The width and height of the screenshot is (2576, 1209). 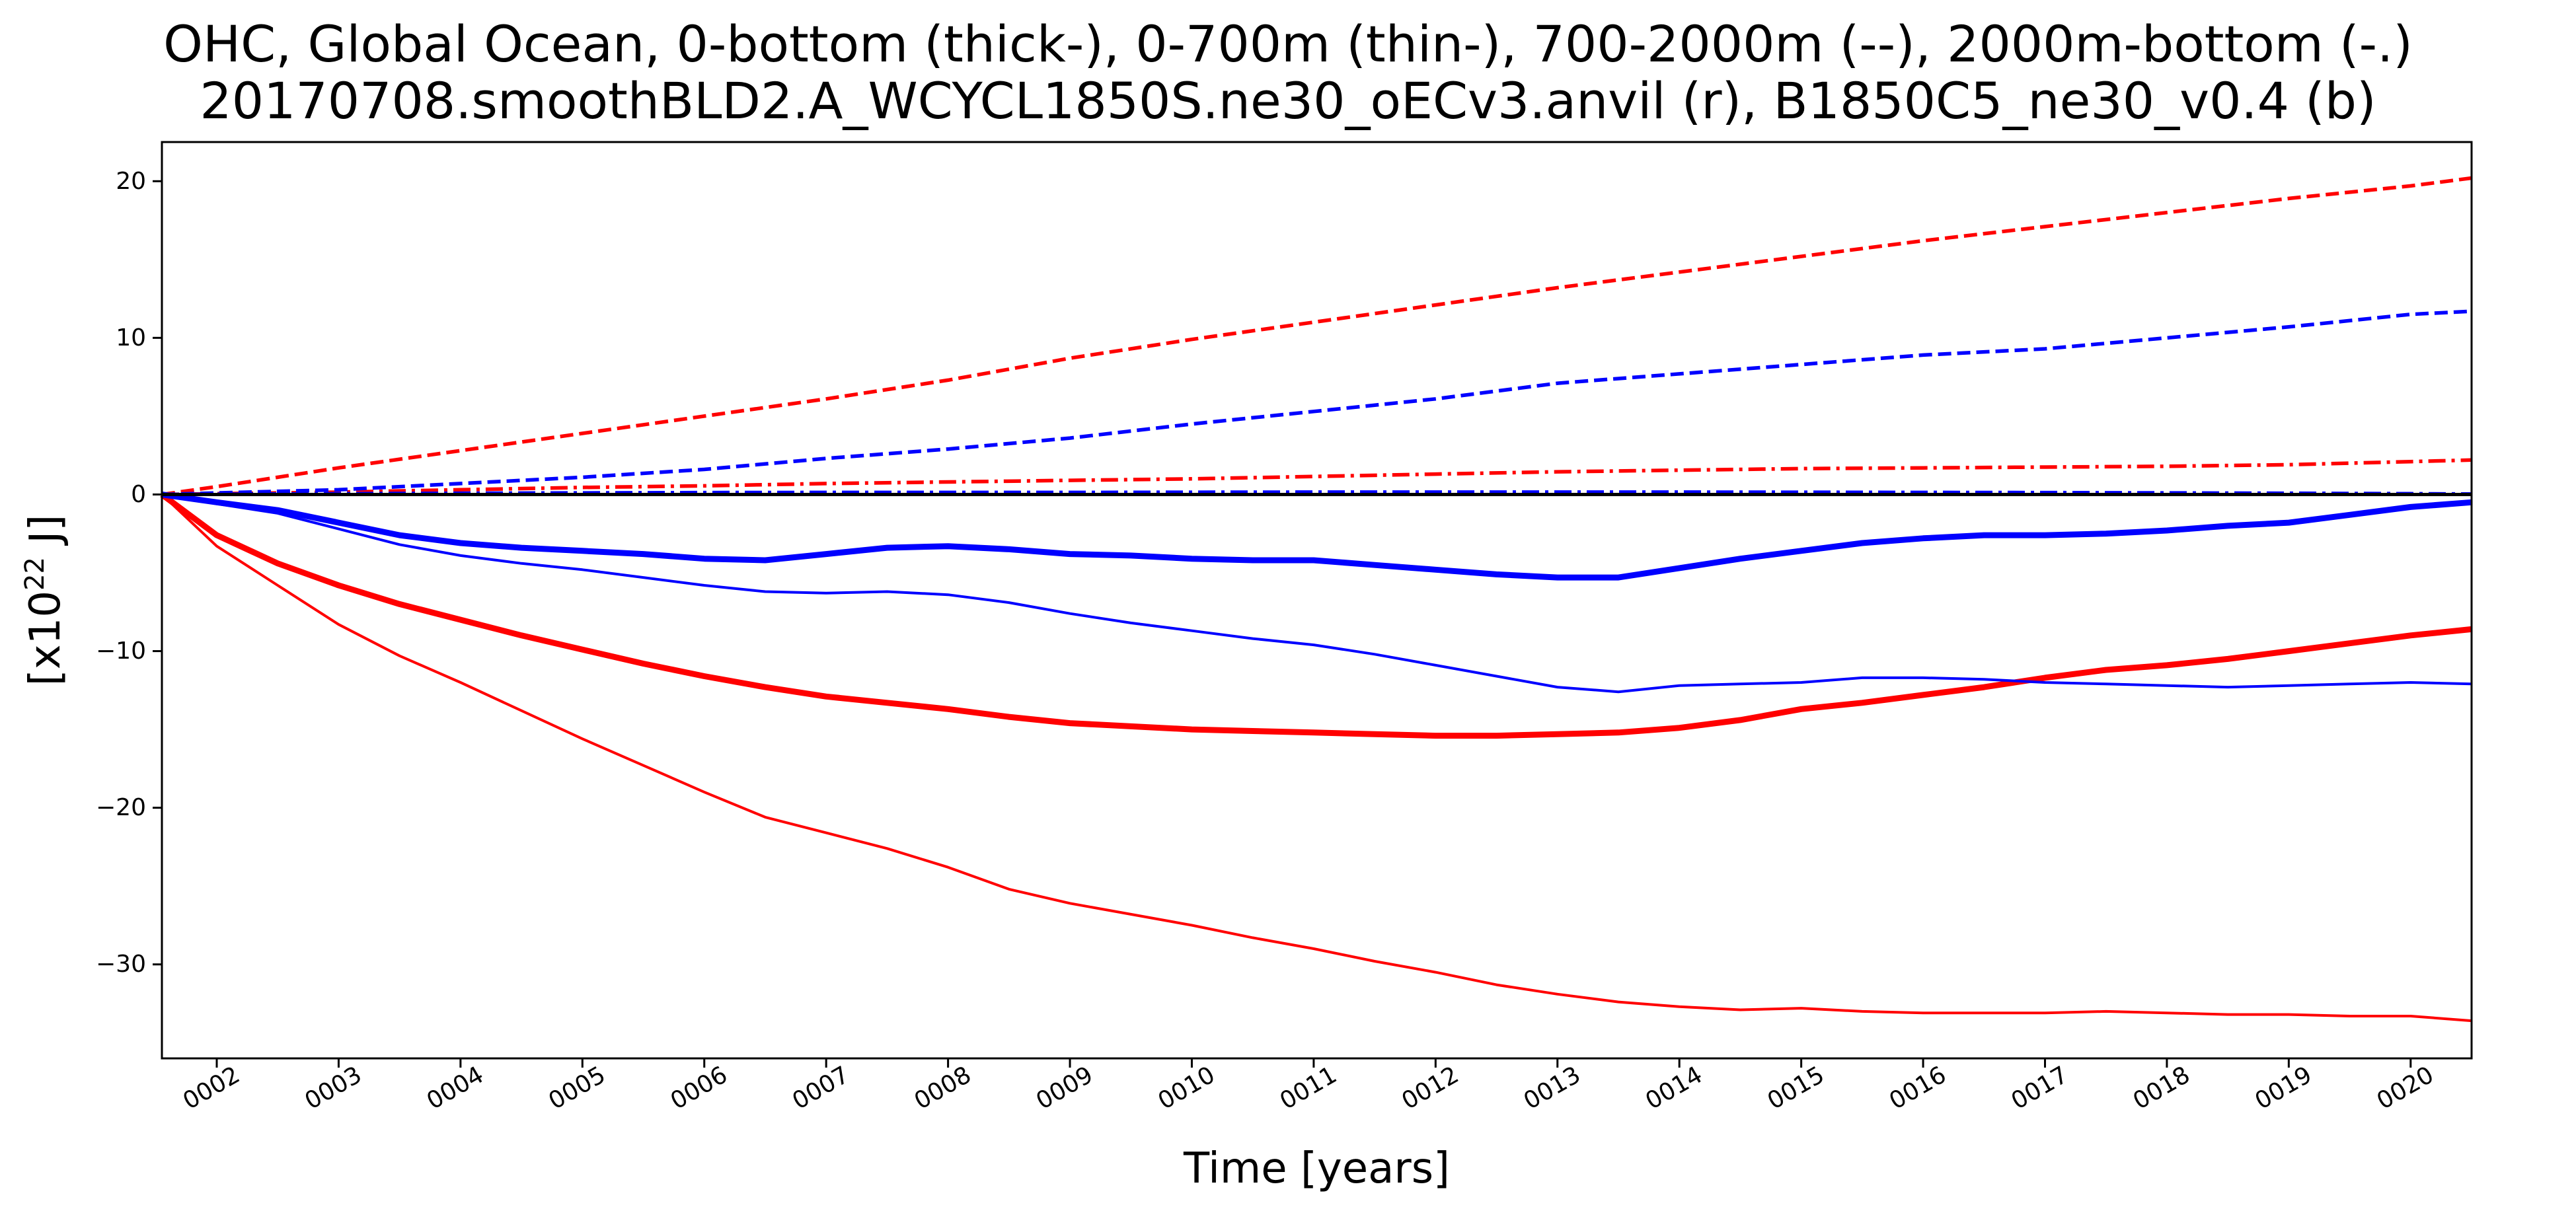 I want to click on x-tick-label: 0011, so click(x=1309, y=1088).